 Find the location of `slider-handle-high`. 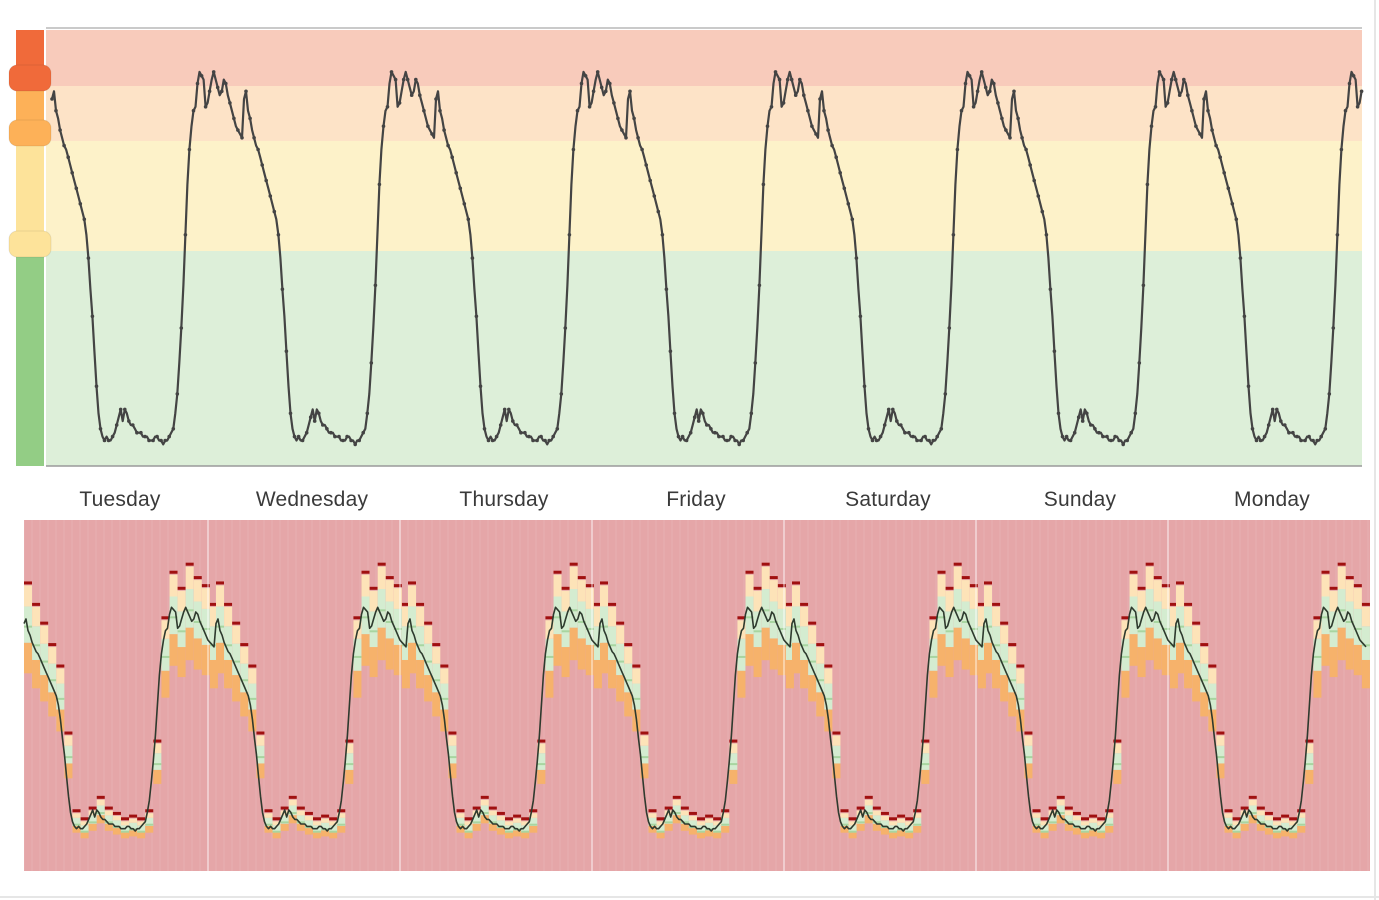

slider-handle-high is located at coordinates (30, 133).